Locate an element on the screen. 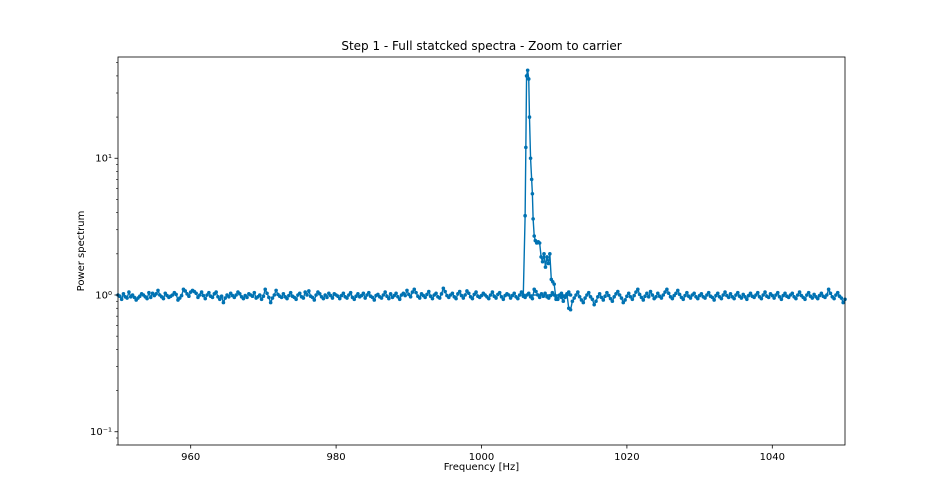  x-tick-label: 1040 is located at coordinates (772, 457).